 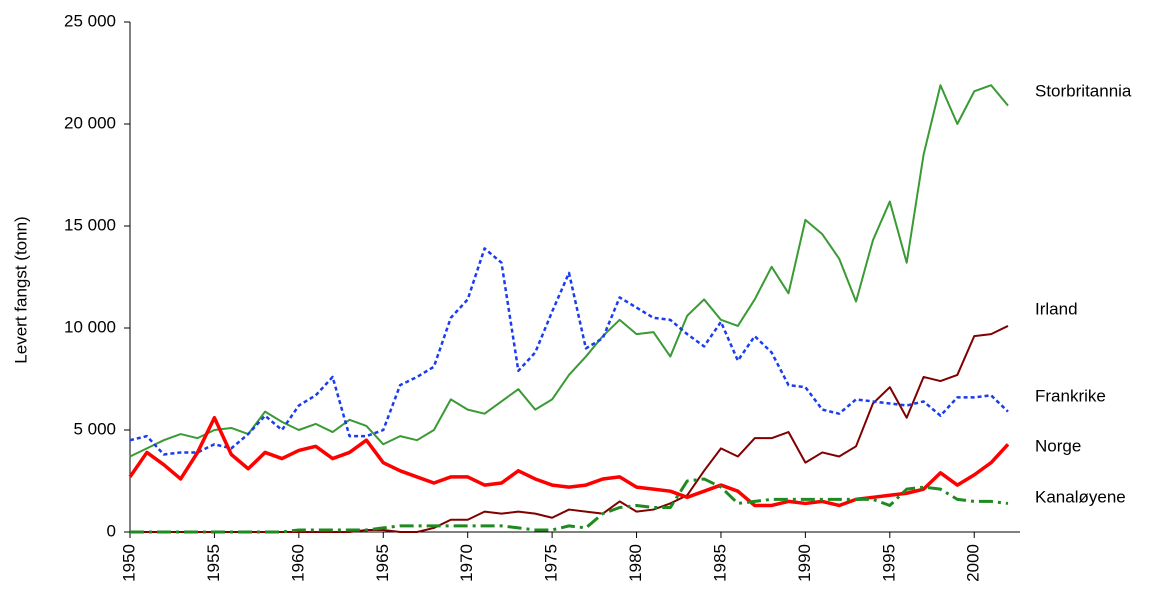 What do you see at coordinates (90, 20) in the screenshot?
I see `y-tick-label: 25 000` at bounding box center [90, 20].